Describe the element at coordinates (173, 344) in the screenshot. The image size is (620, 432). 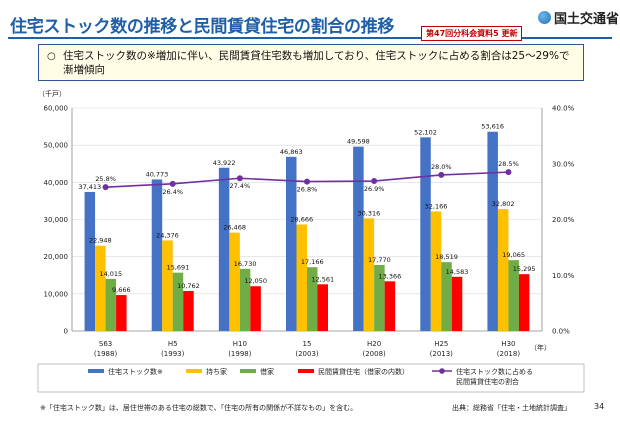
I see `x-tick-label: H5` at that location.